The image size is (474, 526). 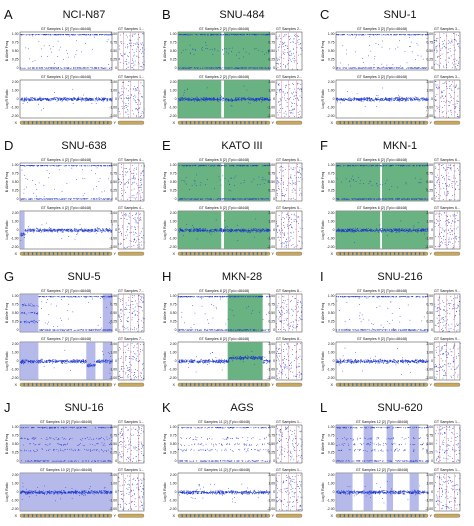 I want to click on lrr-side-tick-label: -1.00, so click(x=271, y=370).